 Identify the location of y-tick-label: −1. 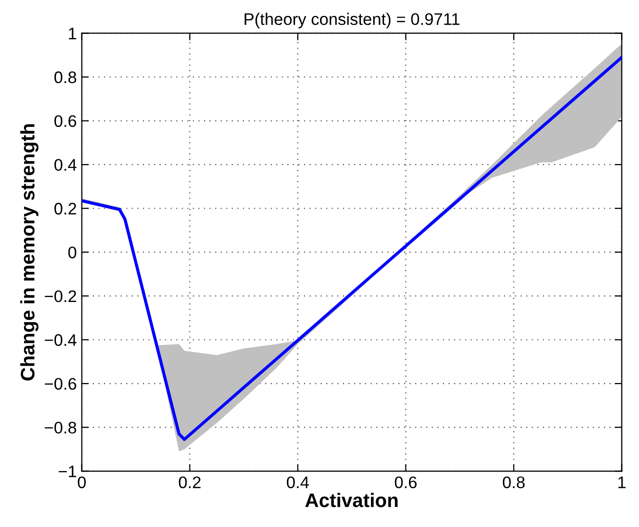
(67, 472).